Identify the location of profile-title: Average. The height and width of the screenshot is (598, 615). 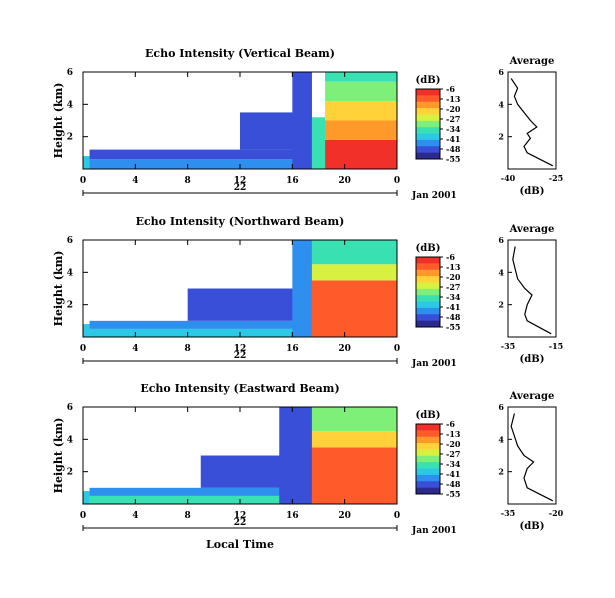
(532, 396).